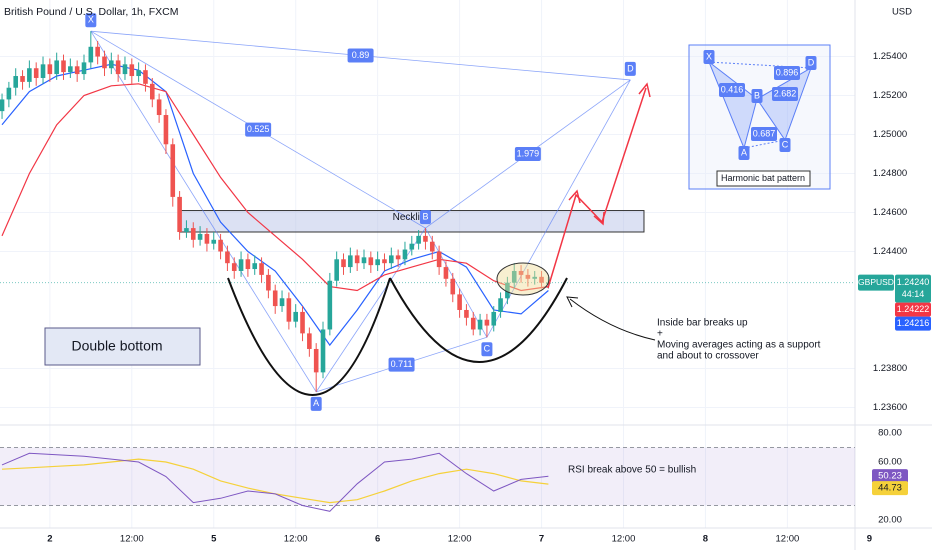  I want to click on pattern-line, so click(558, 208).